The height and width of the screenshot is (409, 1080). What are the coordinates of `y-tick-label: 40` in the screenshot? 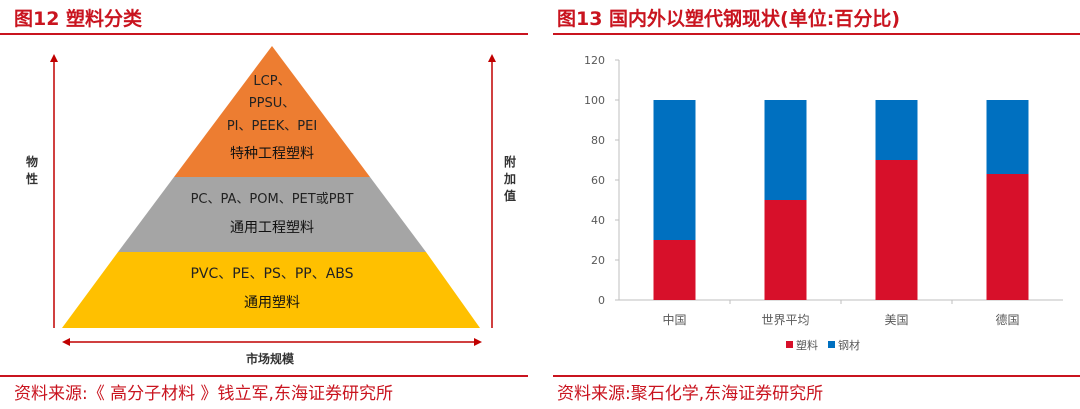 It's located at (598, 220).